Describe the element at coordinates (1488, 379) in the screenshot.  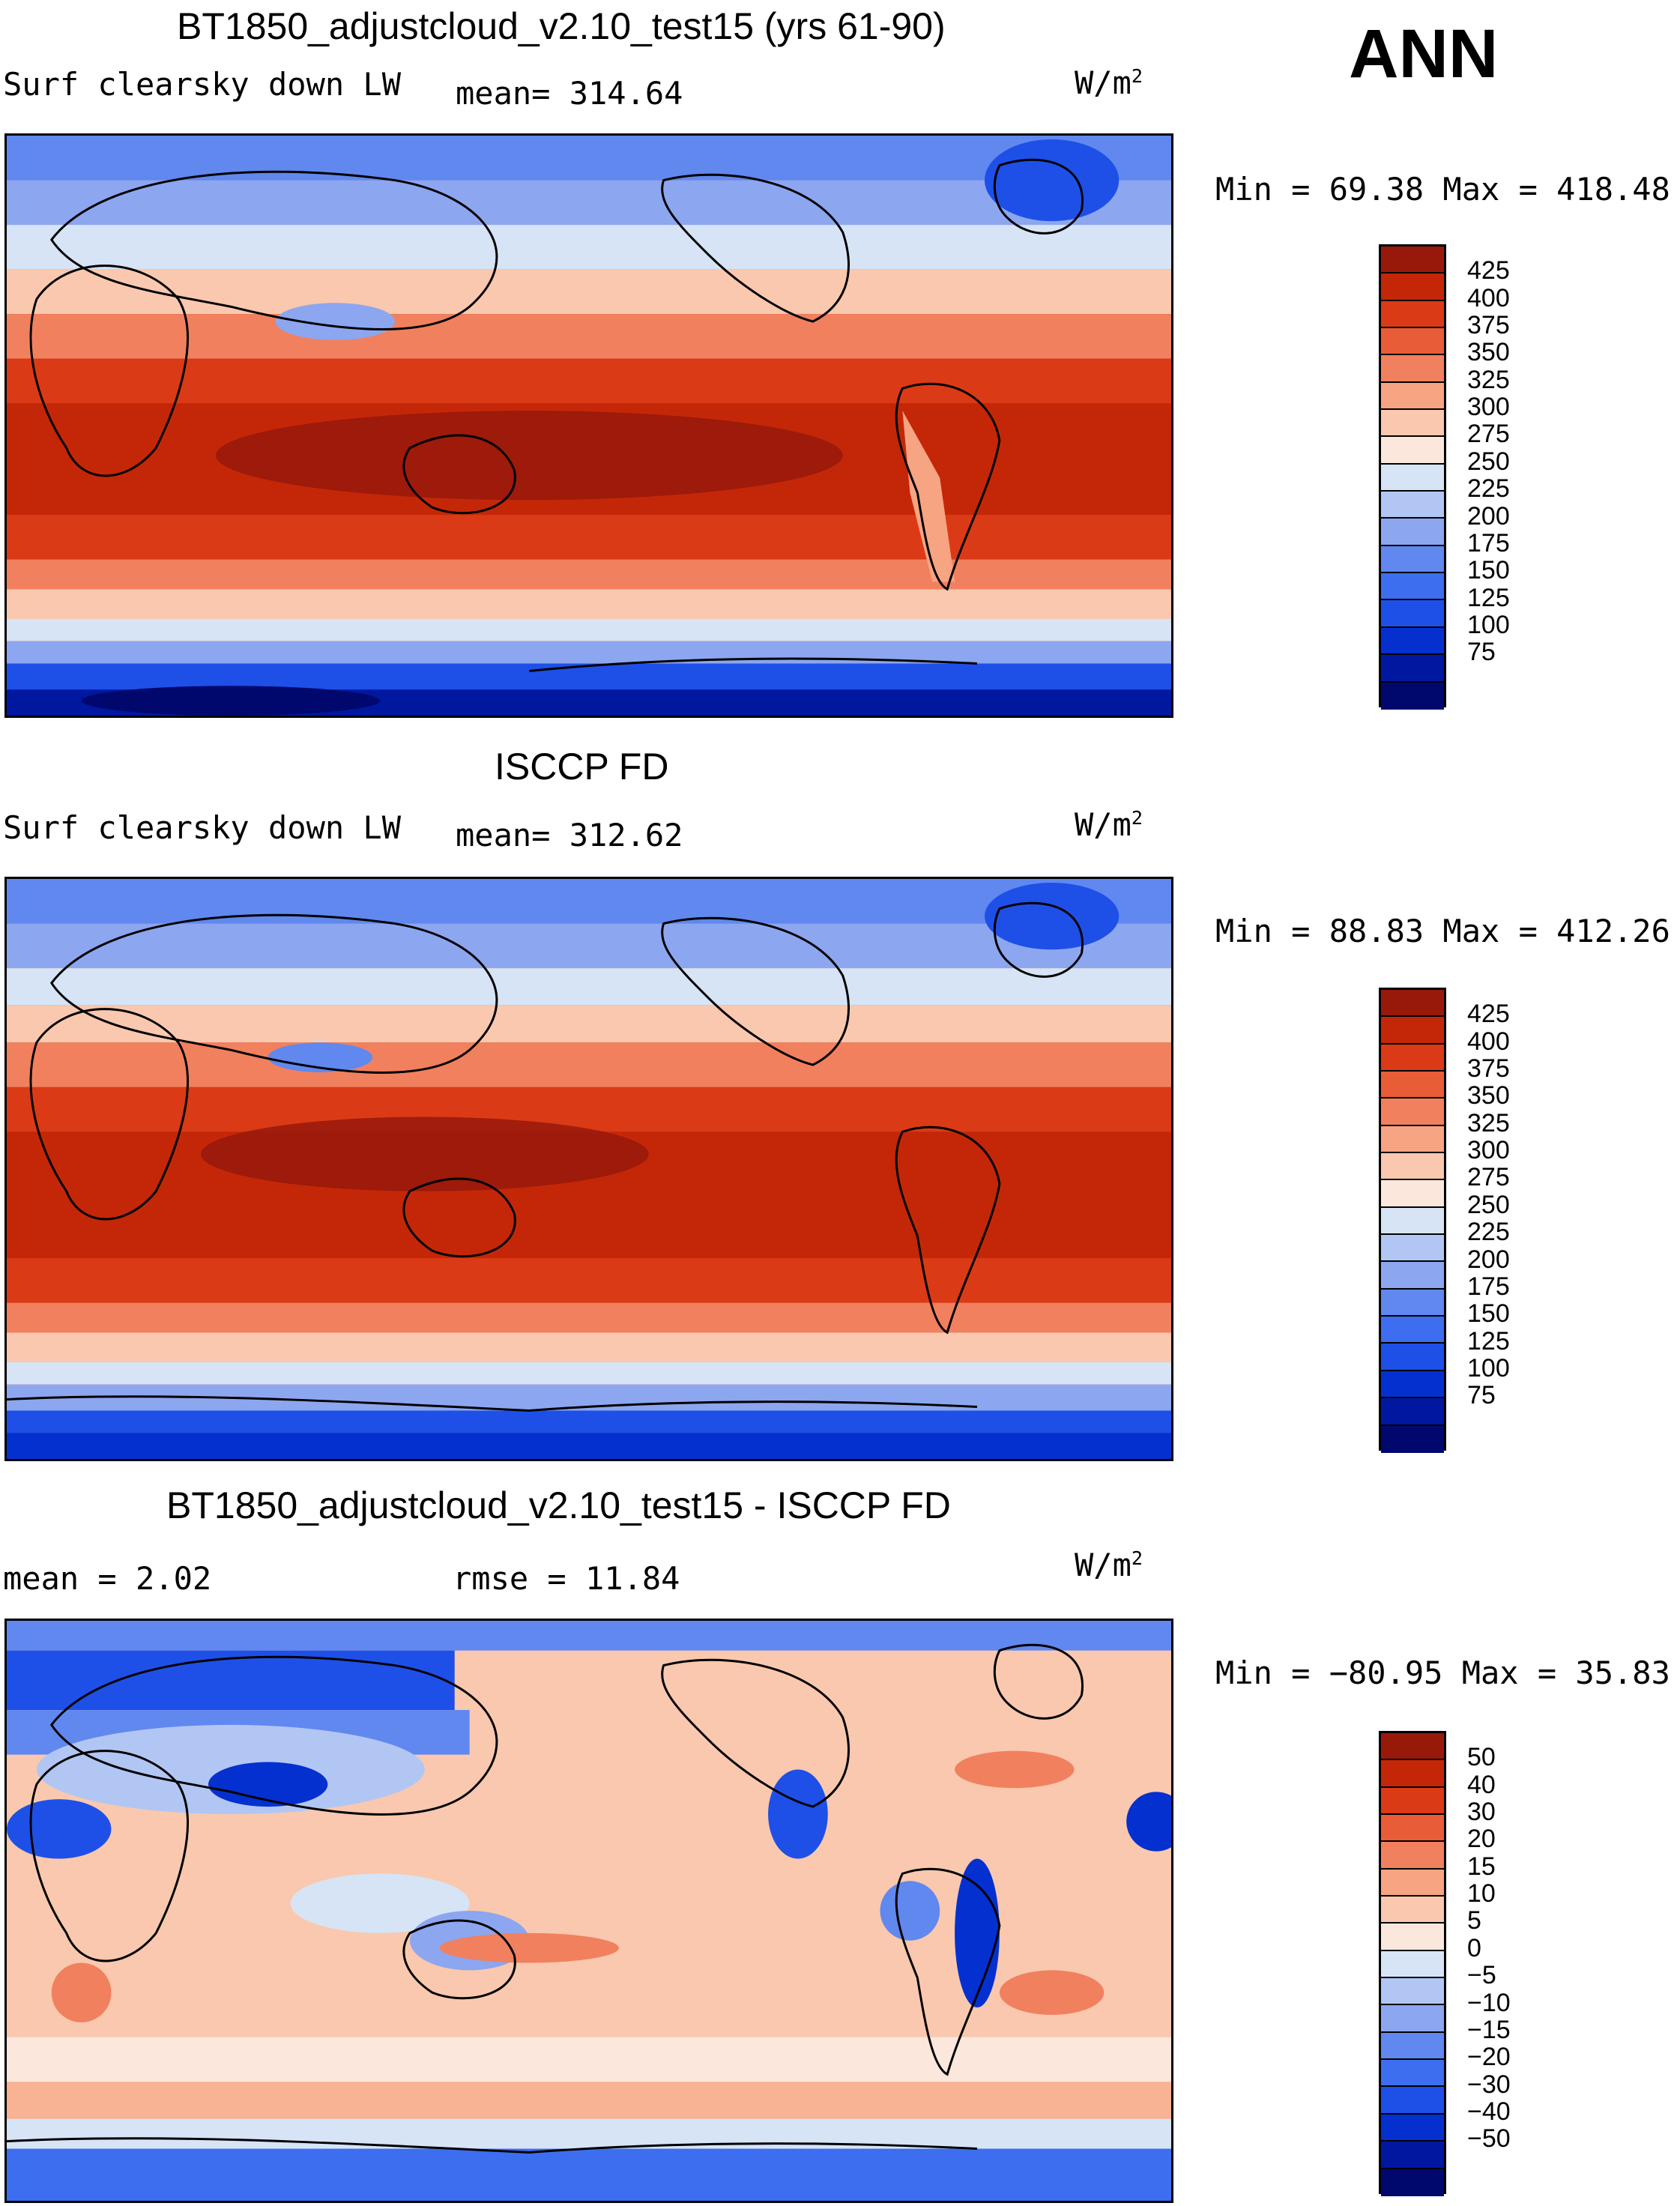
I see `colorbar-tick-label: 325` at that location.